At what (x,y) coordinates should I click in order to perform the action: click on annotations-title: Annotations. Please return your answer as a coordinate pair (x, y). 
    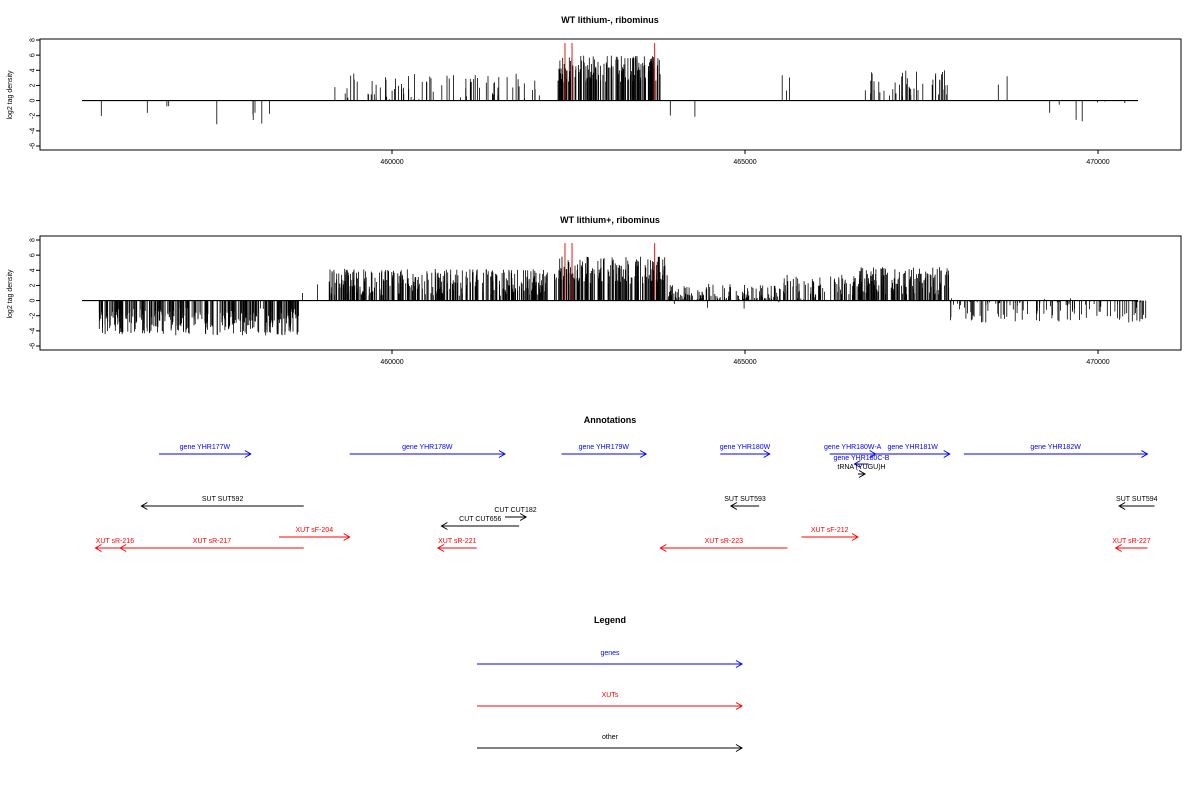
    Looking at the image, I should click on (610, 420).